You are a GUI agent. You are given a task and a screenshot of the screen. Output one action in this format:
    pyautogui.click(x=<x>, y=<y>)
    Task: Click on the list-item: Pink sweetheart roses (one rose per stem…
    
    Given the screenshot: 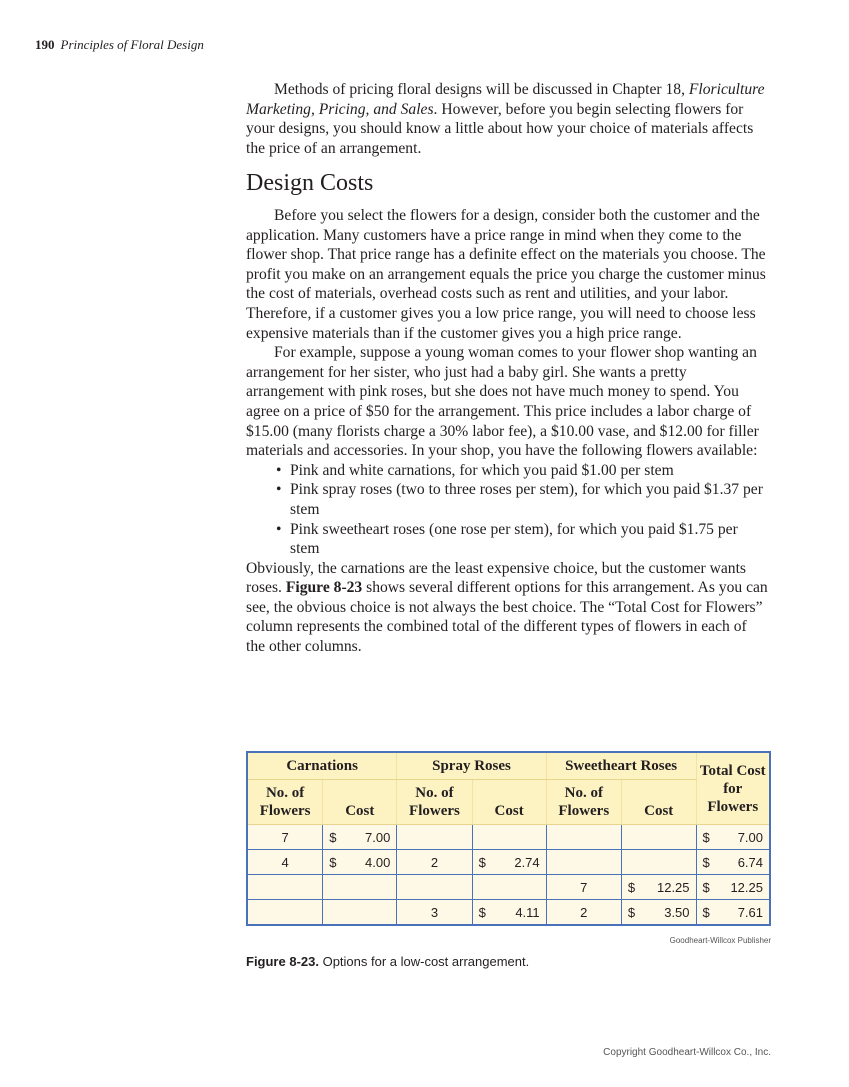 What is the action you would take?
    pyautogui.click(x=522, y=539)
    